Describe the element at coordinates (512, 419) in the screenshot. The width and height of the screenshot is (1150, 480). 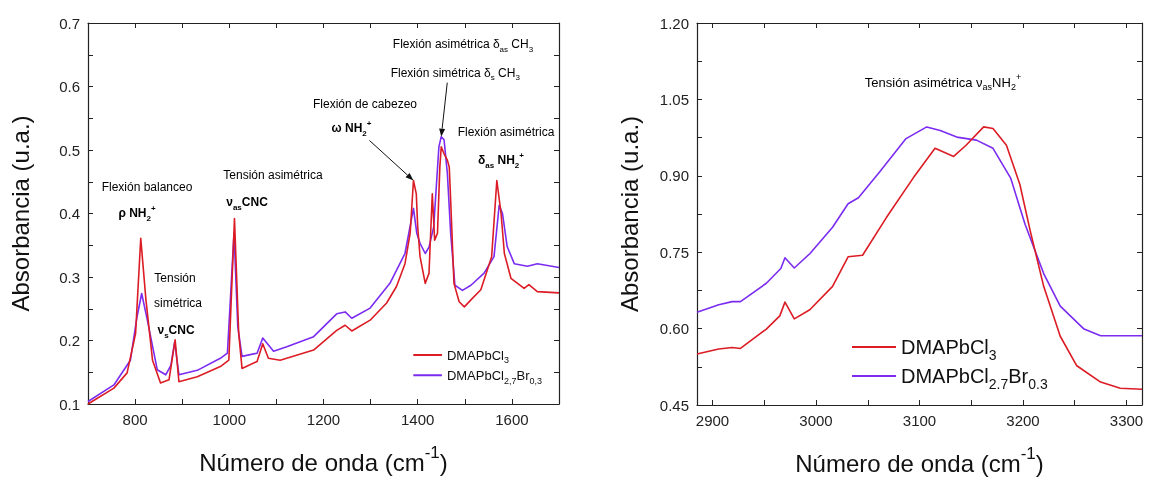
I see `x-tick-label: 1600` at that location.